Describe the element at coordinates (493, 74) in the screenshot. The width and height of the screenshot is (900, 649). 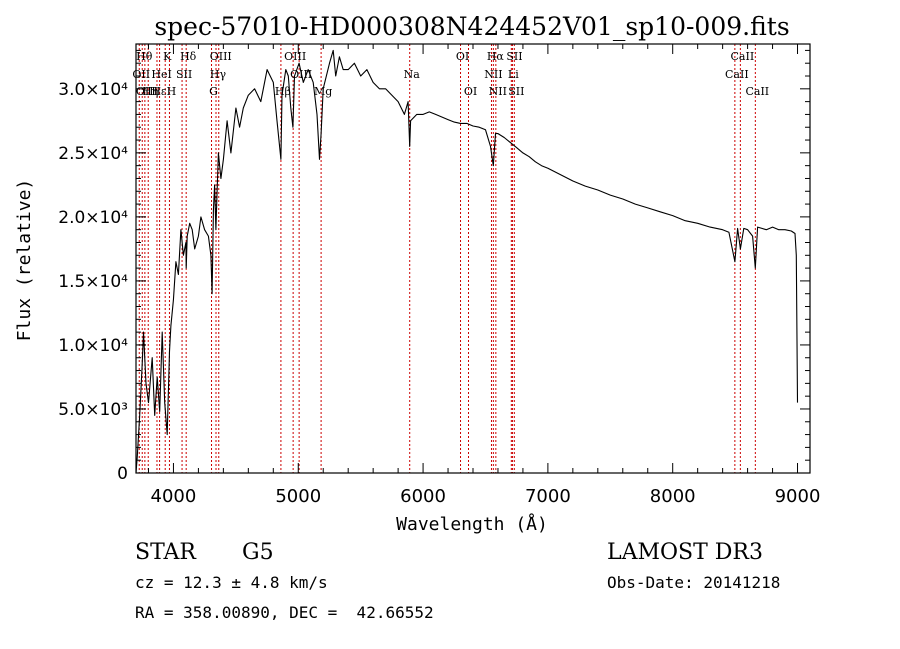
I see `line-marker-label-20: NII` at that location.